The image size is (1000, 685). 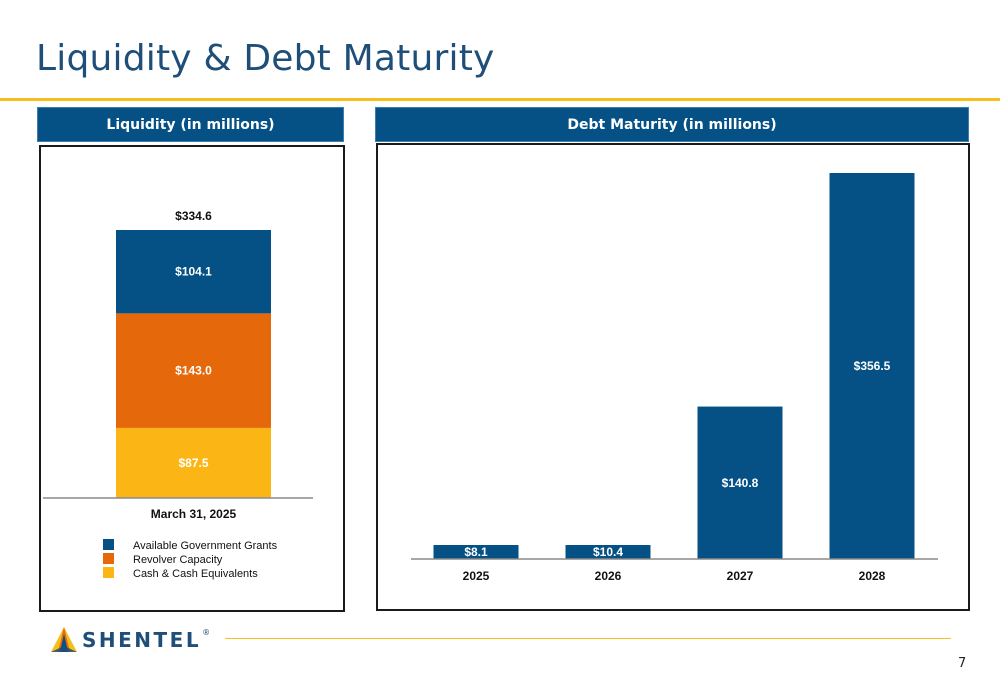 I want to click on liquidity-segment-label-2: $104.1, so click(x=193, y=272).